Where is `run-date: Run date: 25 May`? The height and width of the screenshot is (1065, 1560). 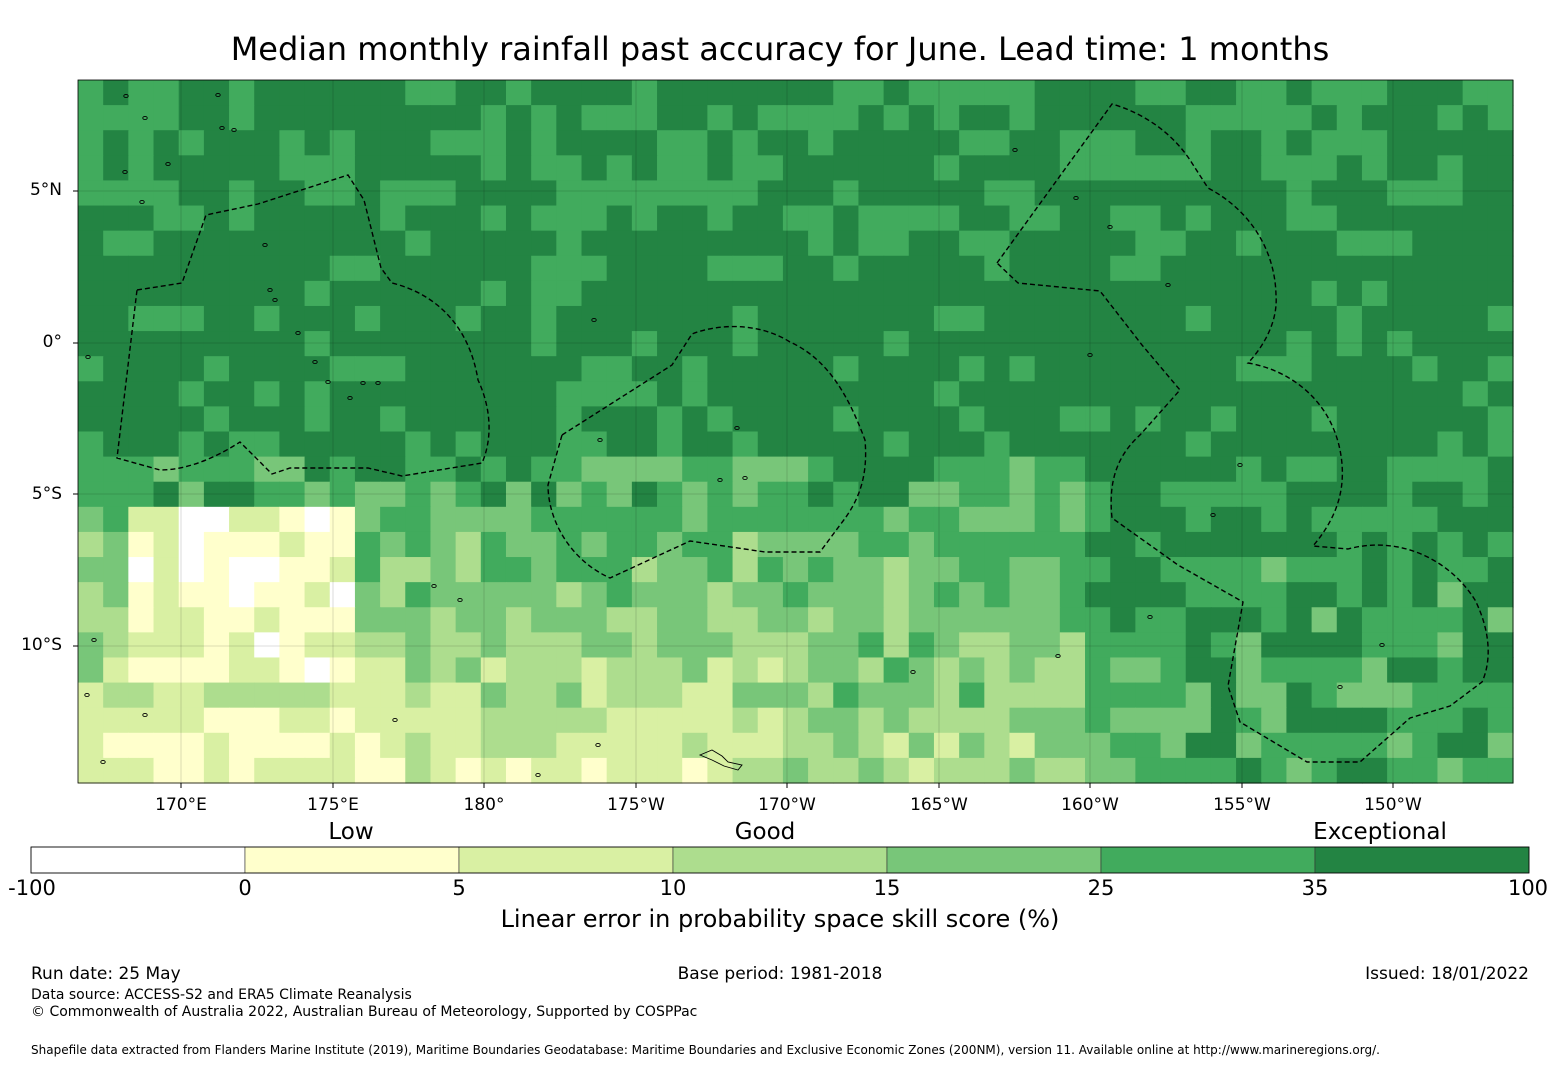 run-date: Run date: 25 May is located at coordinates (106, 974).